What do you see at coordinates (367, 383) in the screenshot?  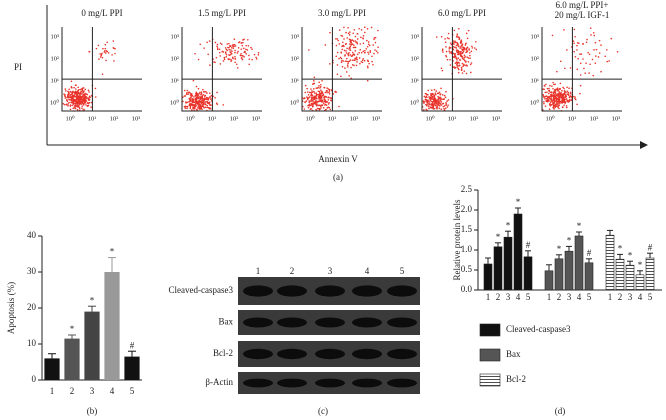 I see `blot-band` at bounding box center [367, 383].